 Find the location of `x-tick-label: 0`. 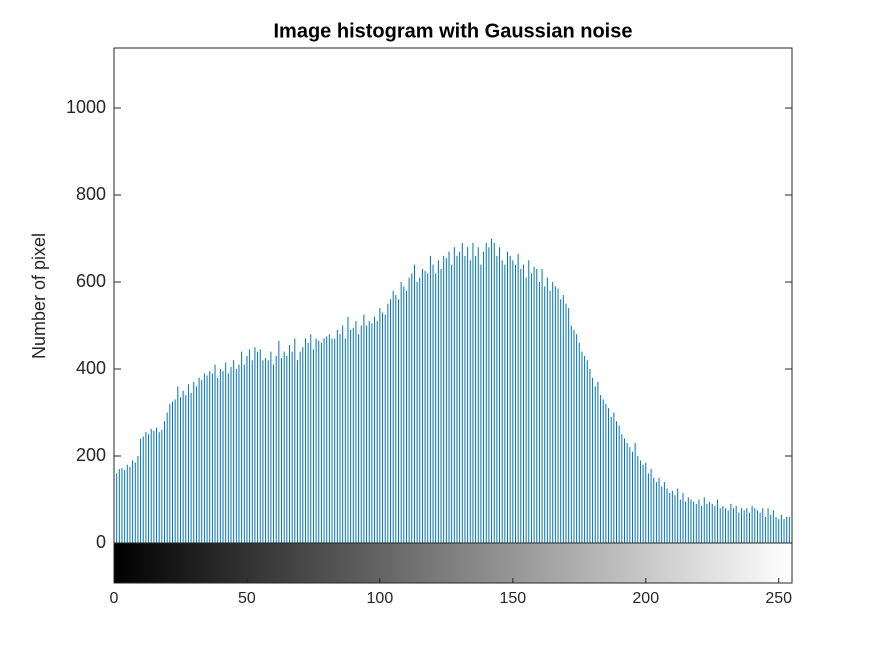

x-tick-label: 0 is located at coordinates (114, 598).